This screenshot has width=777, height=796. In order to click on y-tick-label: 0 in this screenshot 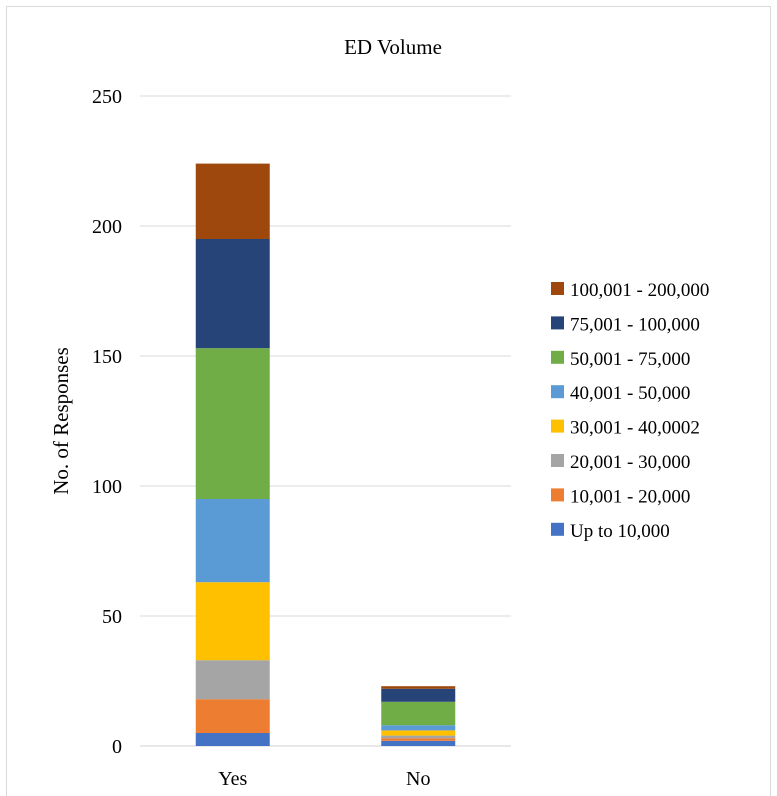, I will do `click(117, 747)`.